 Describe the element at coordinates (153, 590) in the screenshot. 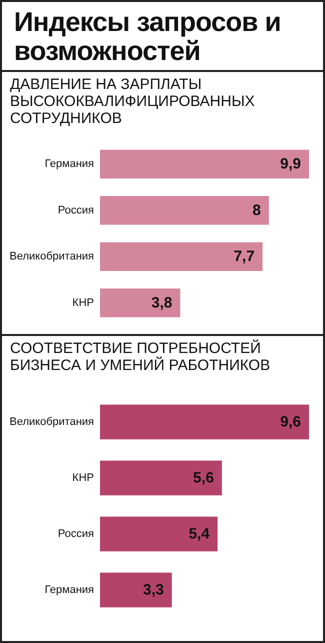

I see `data-label: 3,3` at that location.